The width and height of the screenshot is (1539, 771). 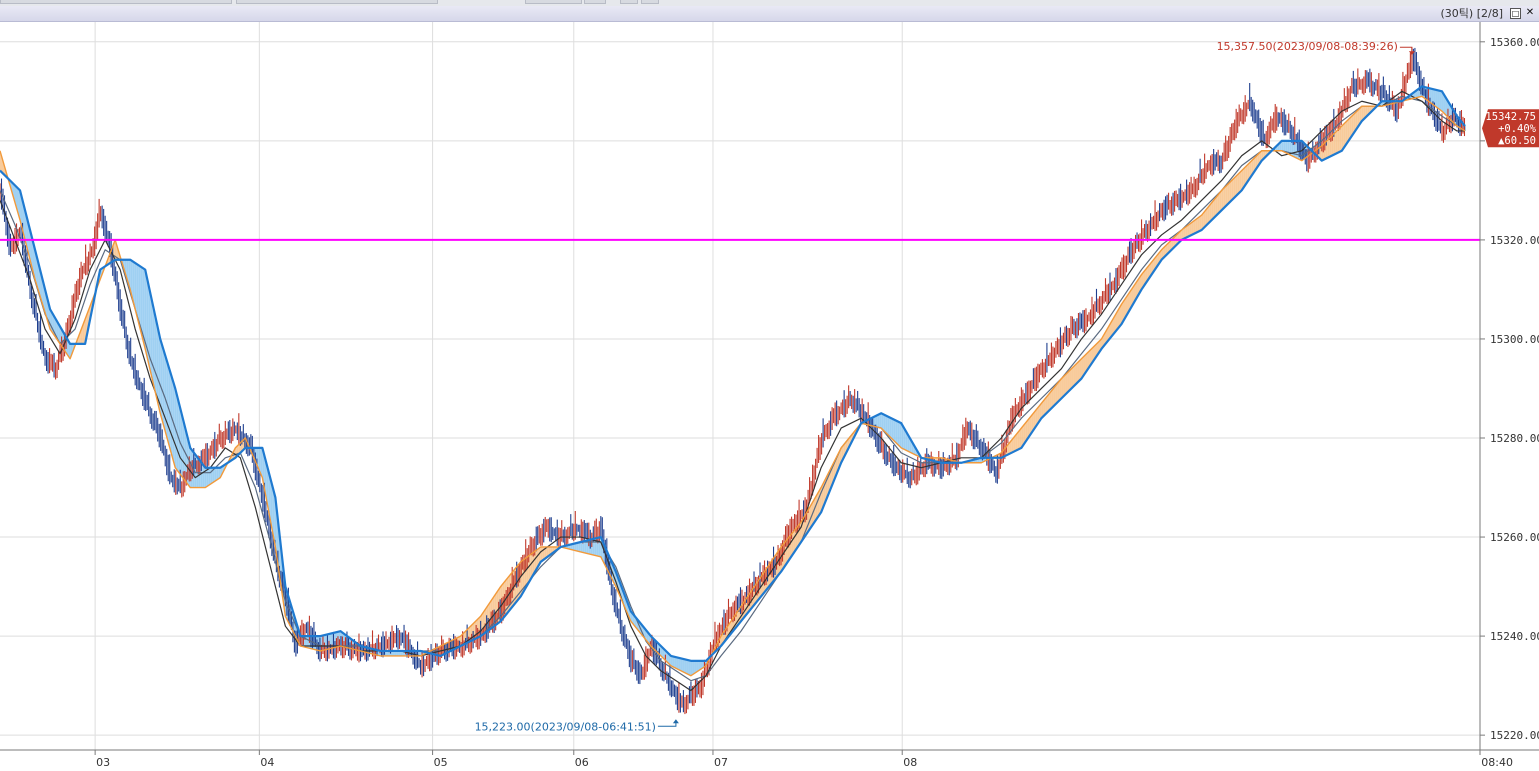 What do you see at coordinates (1514, 438) in the screenshot?
I see `y-tick-label: 15280.00` at bounding box center [1514, 438].